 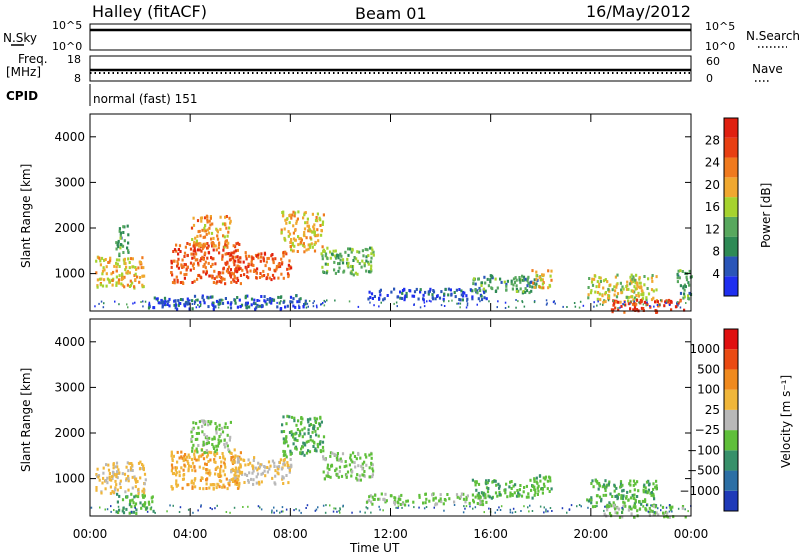 What do you see at coordinates (712, 207) in the screenshot?
I see `colorbar-tick-label: 16` at bounding box center [712, 207].